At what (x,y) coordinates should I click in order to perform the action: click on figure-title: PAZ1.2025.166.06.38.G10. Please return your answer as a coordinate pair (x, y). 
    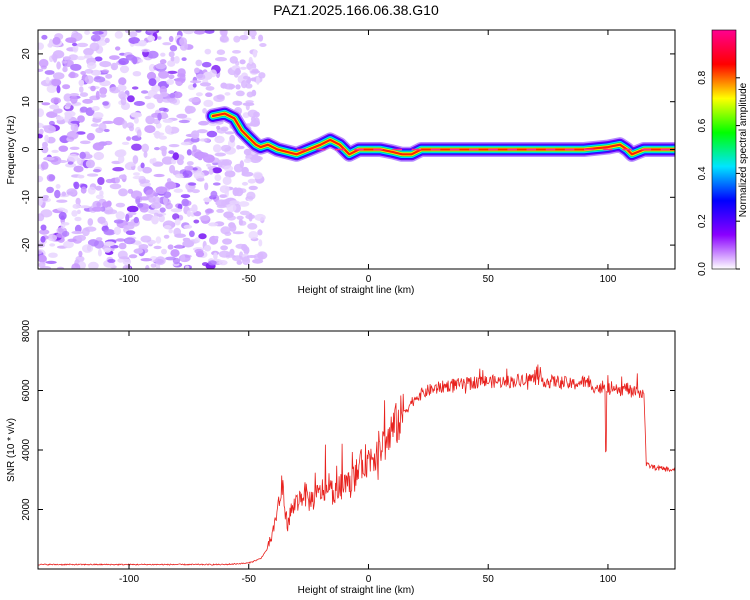
    Looking at the image, I should click on (356, 10).